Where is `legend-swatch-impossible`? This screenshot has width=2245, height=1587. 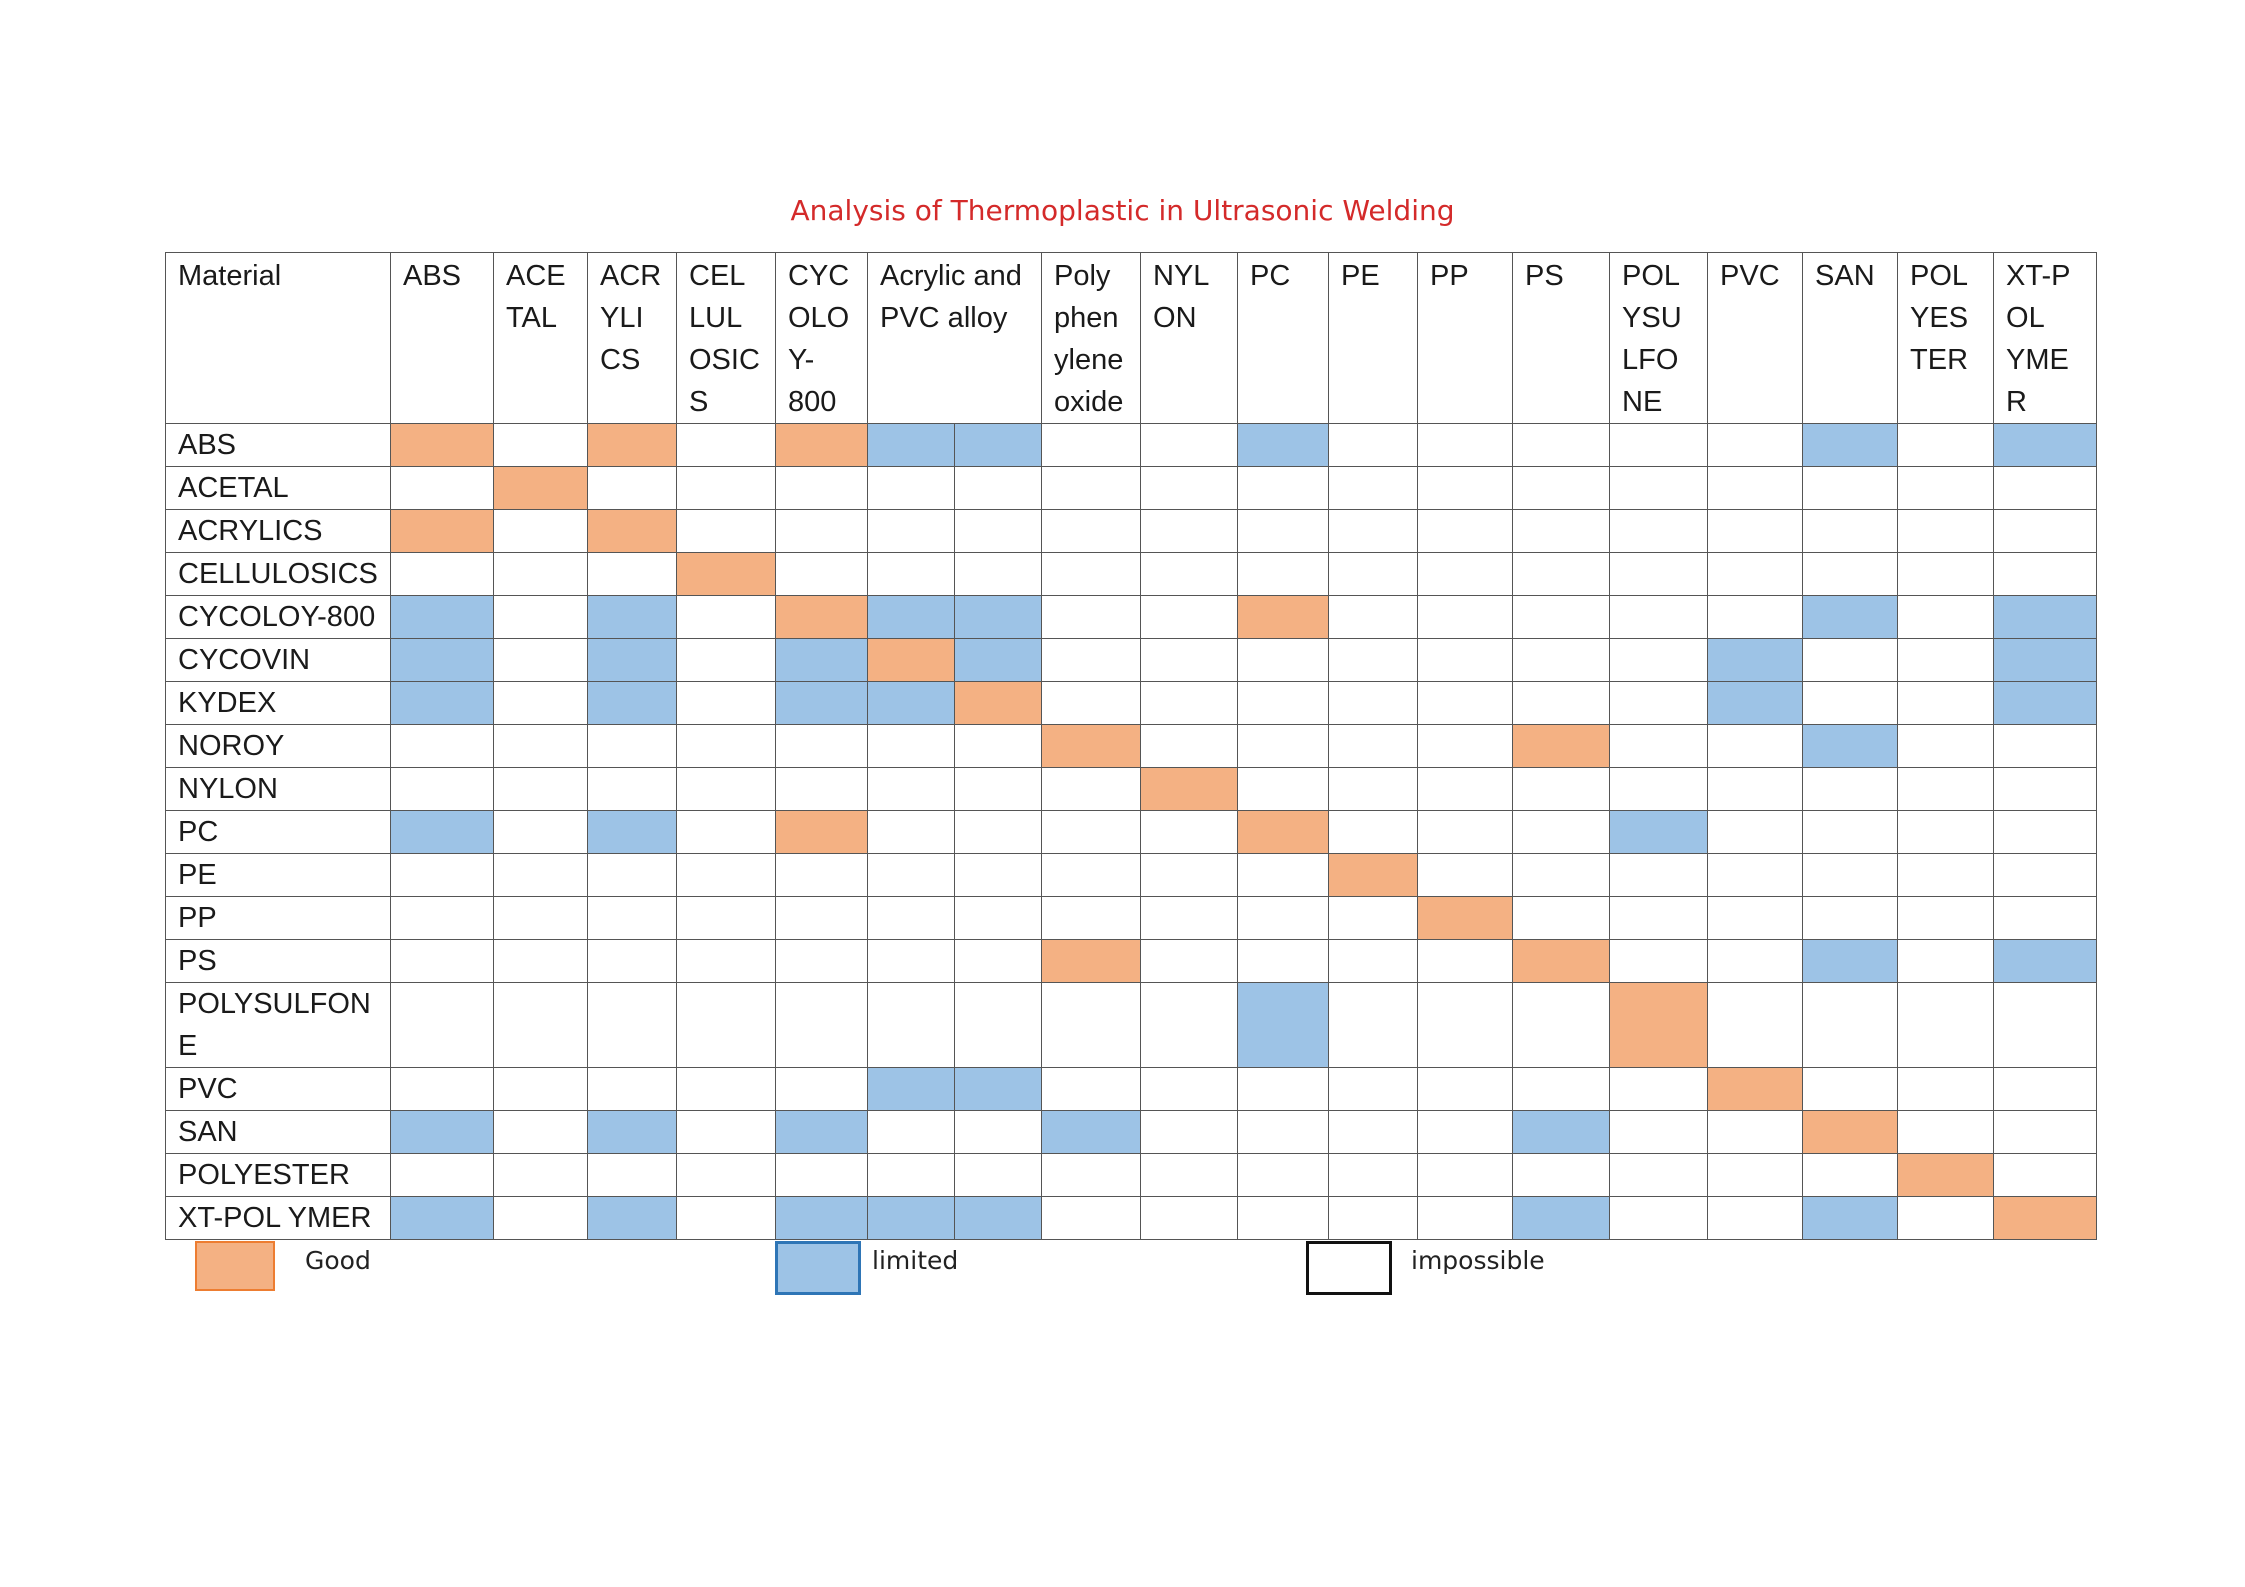
legend-swatch-impossible is located at coordinates (1349, 1268).